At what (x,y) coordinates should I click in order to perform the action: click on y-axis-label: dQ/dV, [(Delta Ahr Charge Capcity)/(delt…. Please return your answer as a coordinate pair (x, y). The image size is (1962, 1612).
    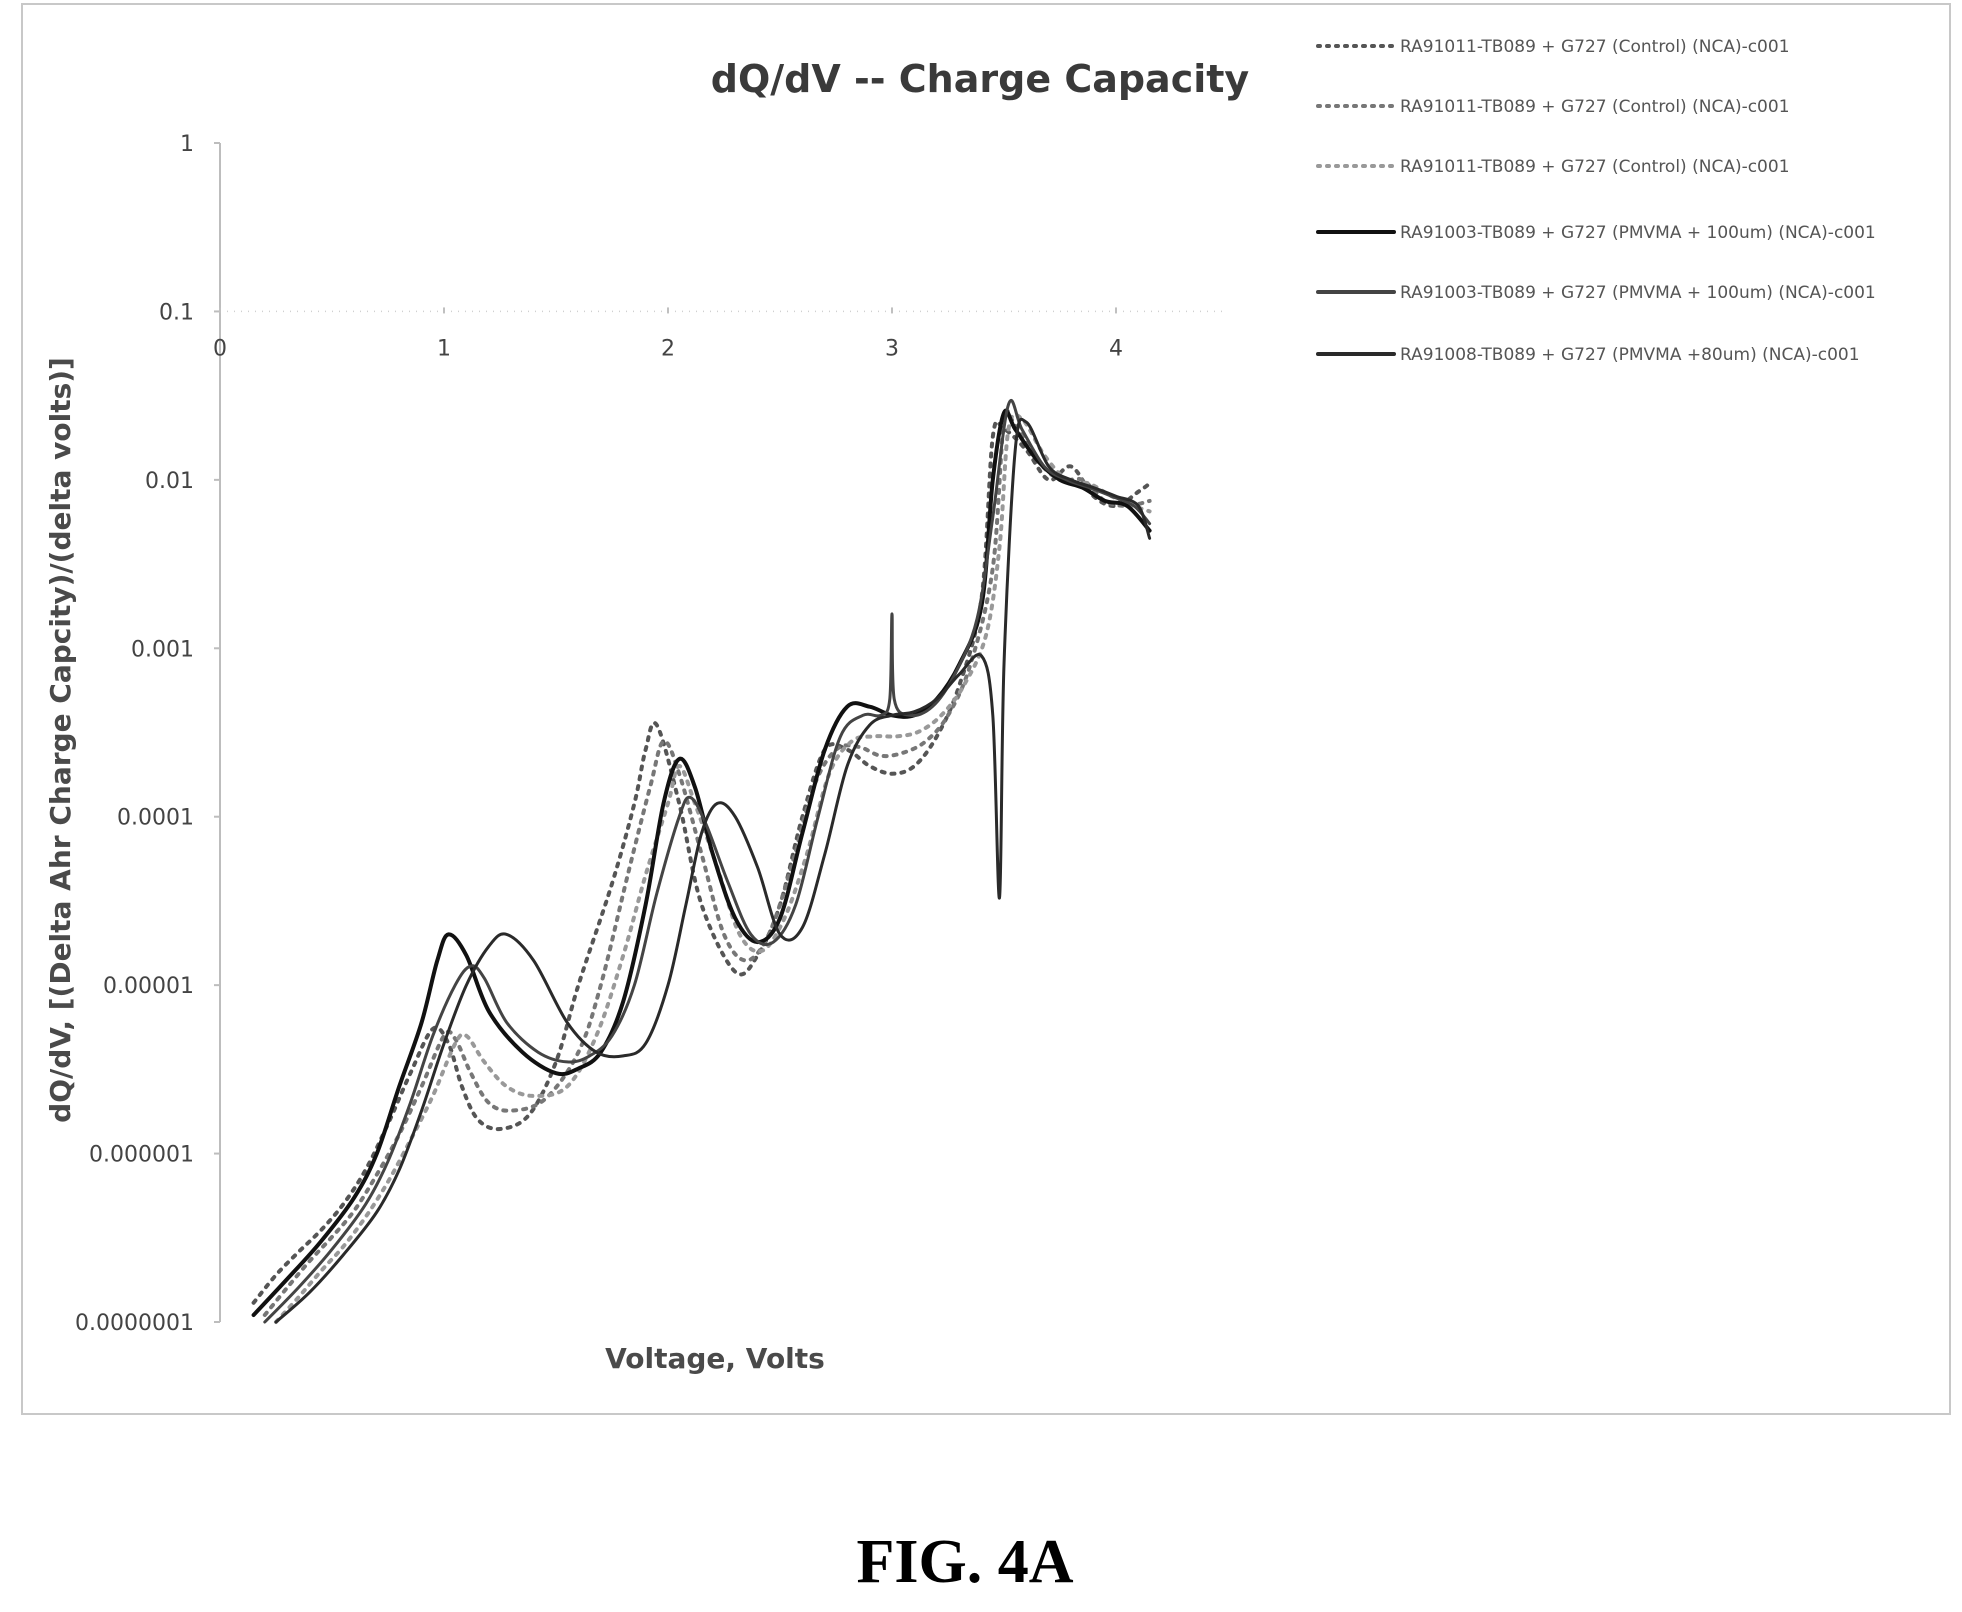
    Looking at the image, I should click on (60, 740).